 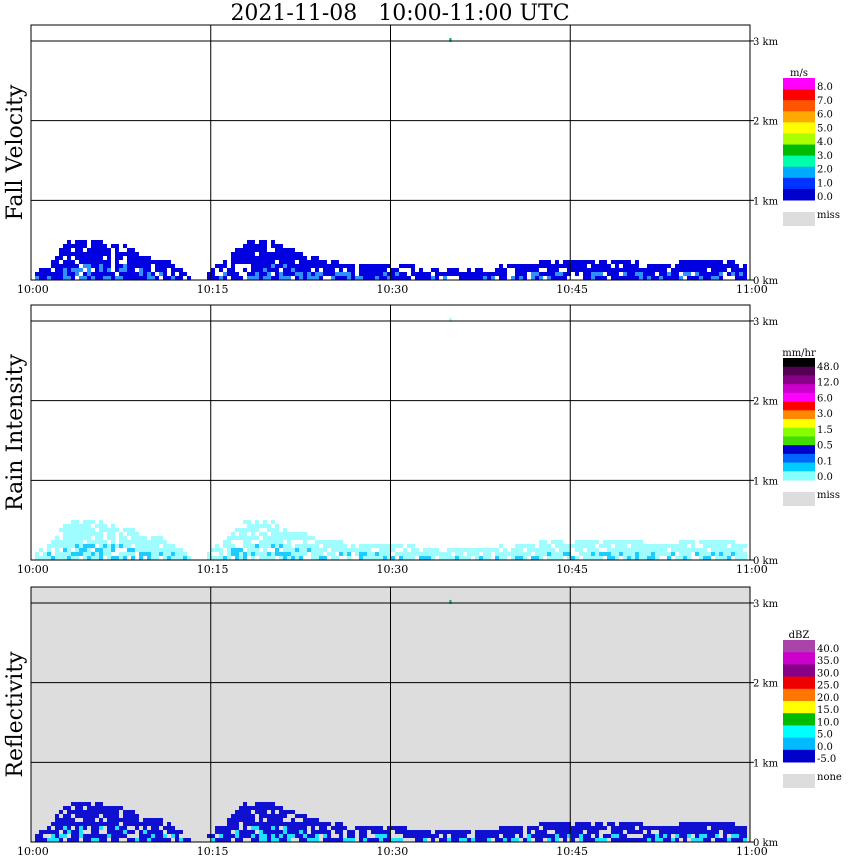 I want to click on colorbar-label: 0.5, so click(x=825, y=446).